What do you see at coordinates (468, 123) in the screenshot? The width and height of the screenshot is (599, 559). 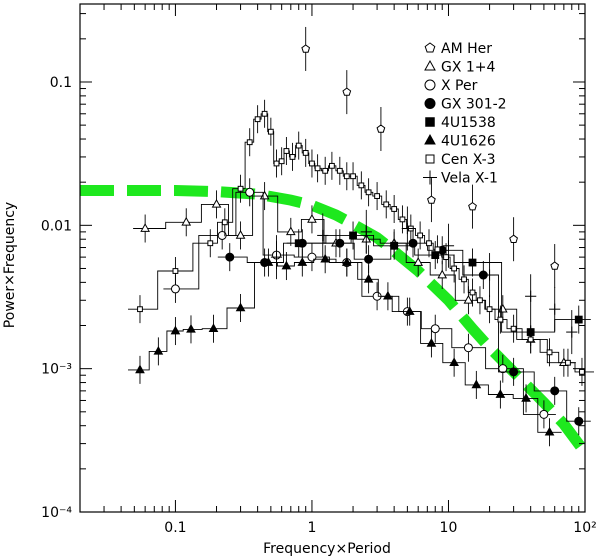 I see `legend-label-4u1538: 4U1538` at bounding box center [468, 123].